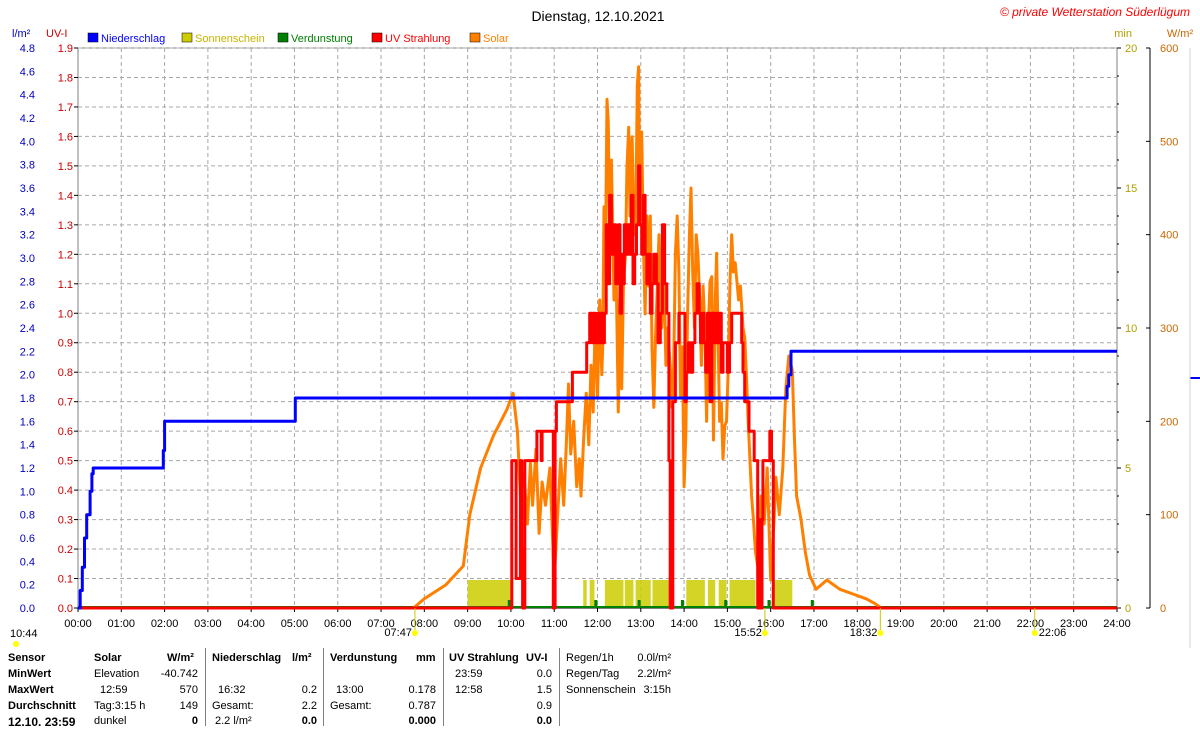 Image resolution: width=1200 pixels, height=729 pixels. I want to click on time-marker-label: 22:06, so click(1053, 633).